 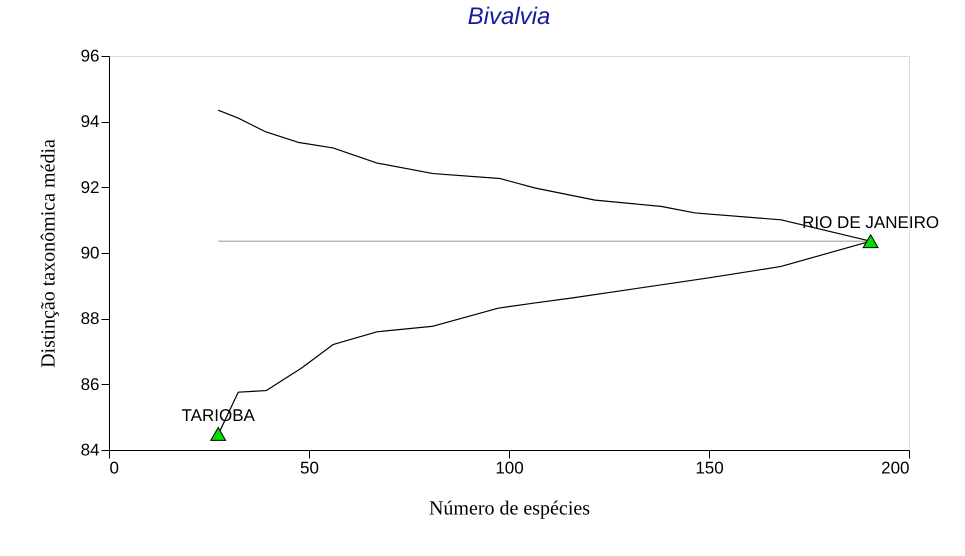 What do you see at coordinates (509, 16) in the screenshot?
I see `chart-title: Bivalvia` at bounding box center [509, 16].